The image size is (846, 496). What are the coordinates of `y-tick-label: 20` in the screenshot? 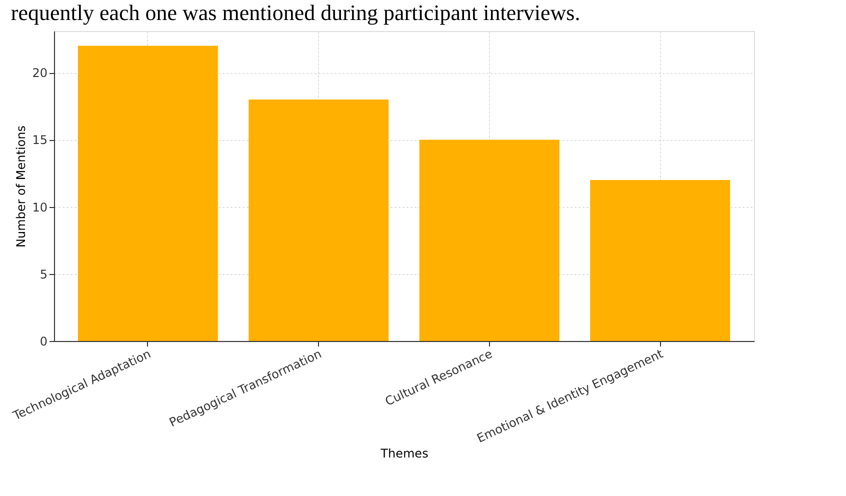 It's located at (40, 73).